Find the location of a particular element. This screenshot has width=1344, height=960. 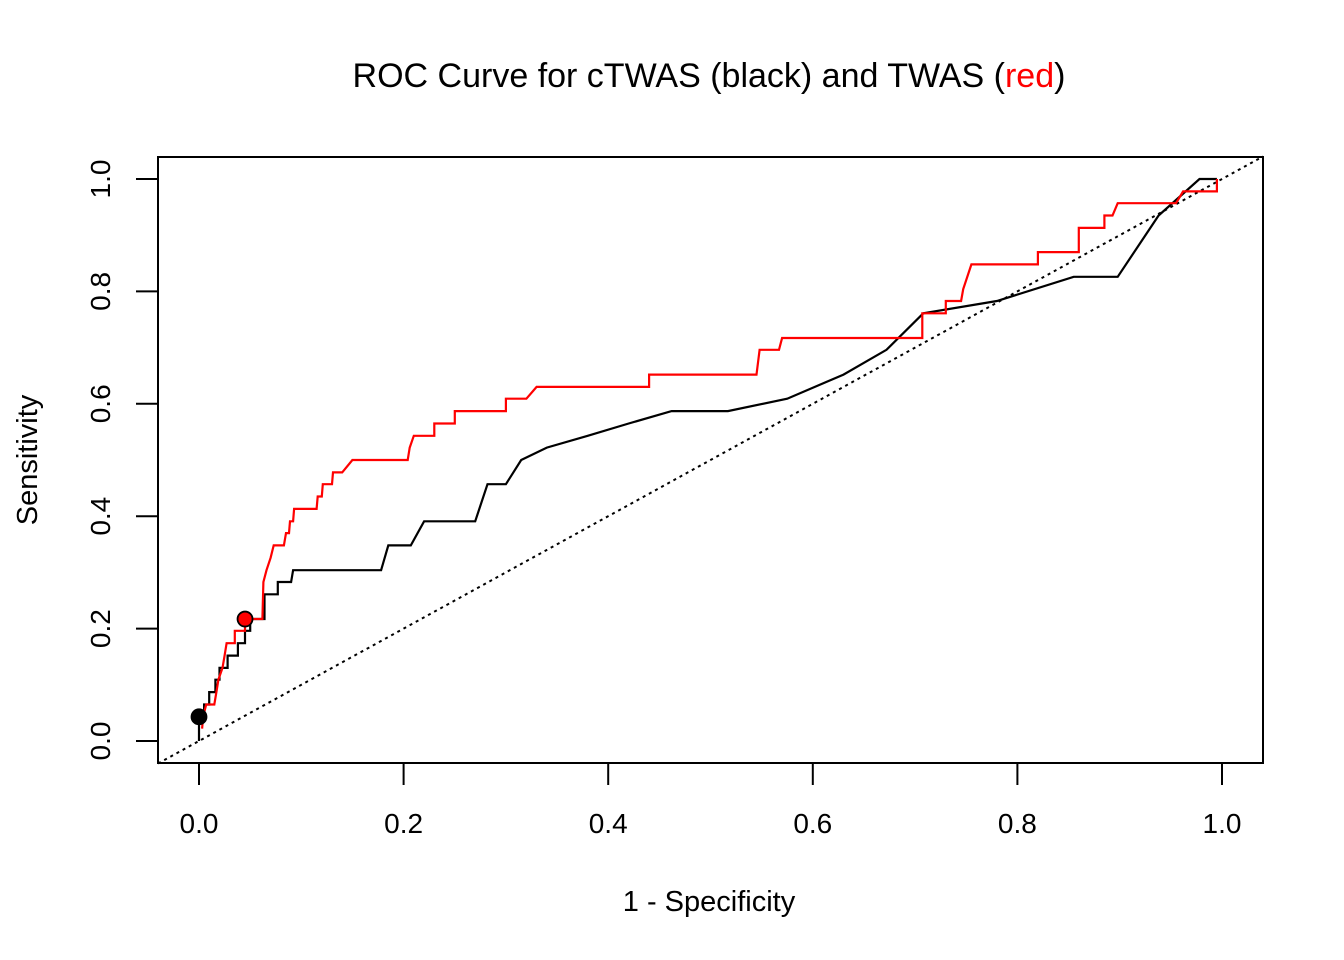

y-tick-label: 0.4 is located at coordinates (100, 516).